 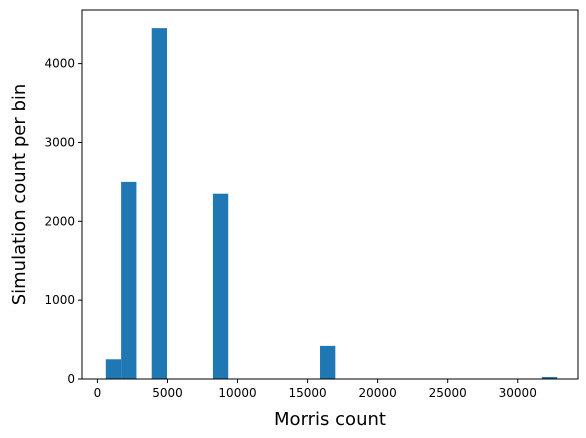 What do you see at coordinates (518, 393) in the screenshot?
I see `x-tick-label: 30000` at bounding box center [518, 393].